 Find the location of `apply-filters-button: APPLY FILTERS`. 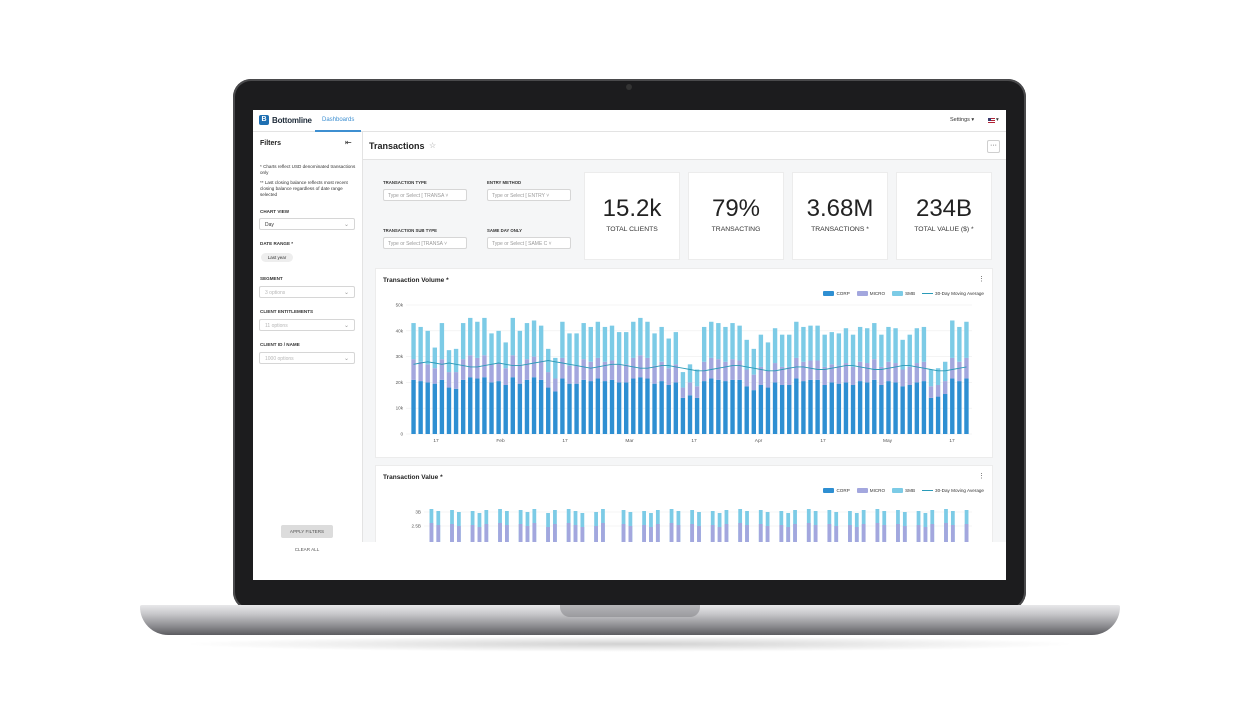

apply-filters-button: APPLY FILTERS is located at coordinates (307, 531).